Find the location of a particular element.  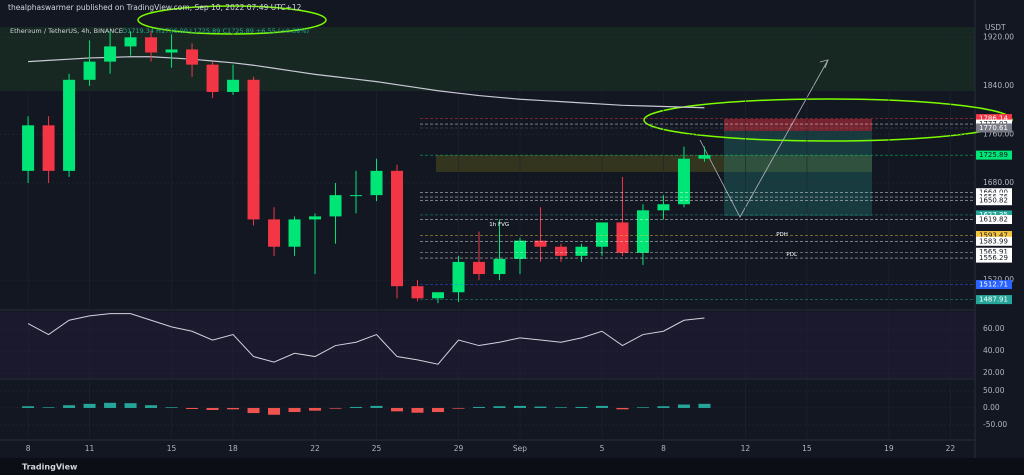

footer is located at coordinates (512, 466).